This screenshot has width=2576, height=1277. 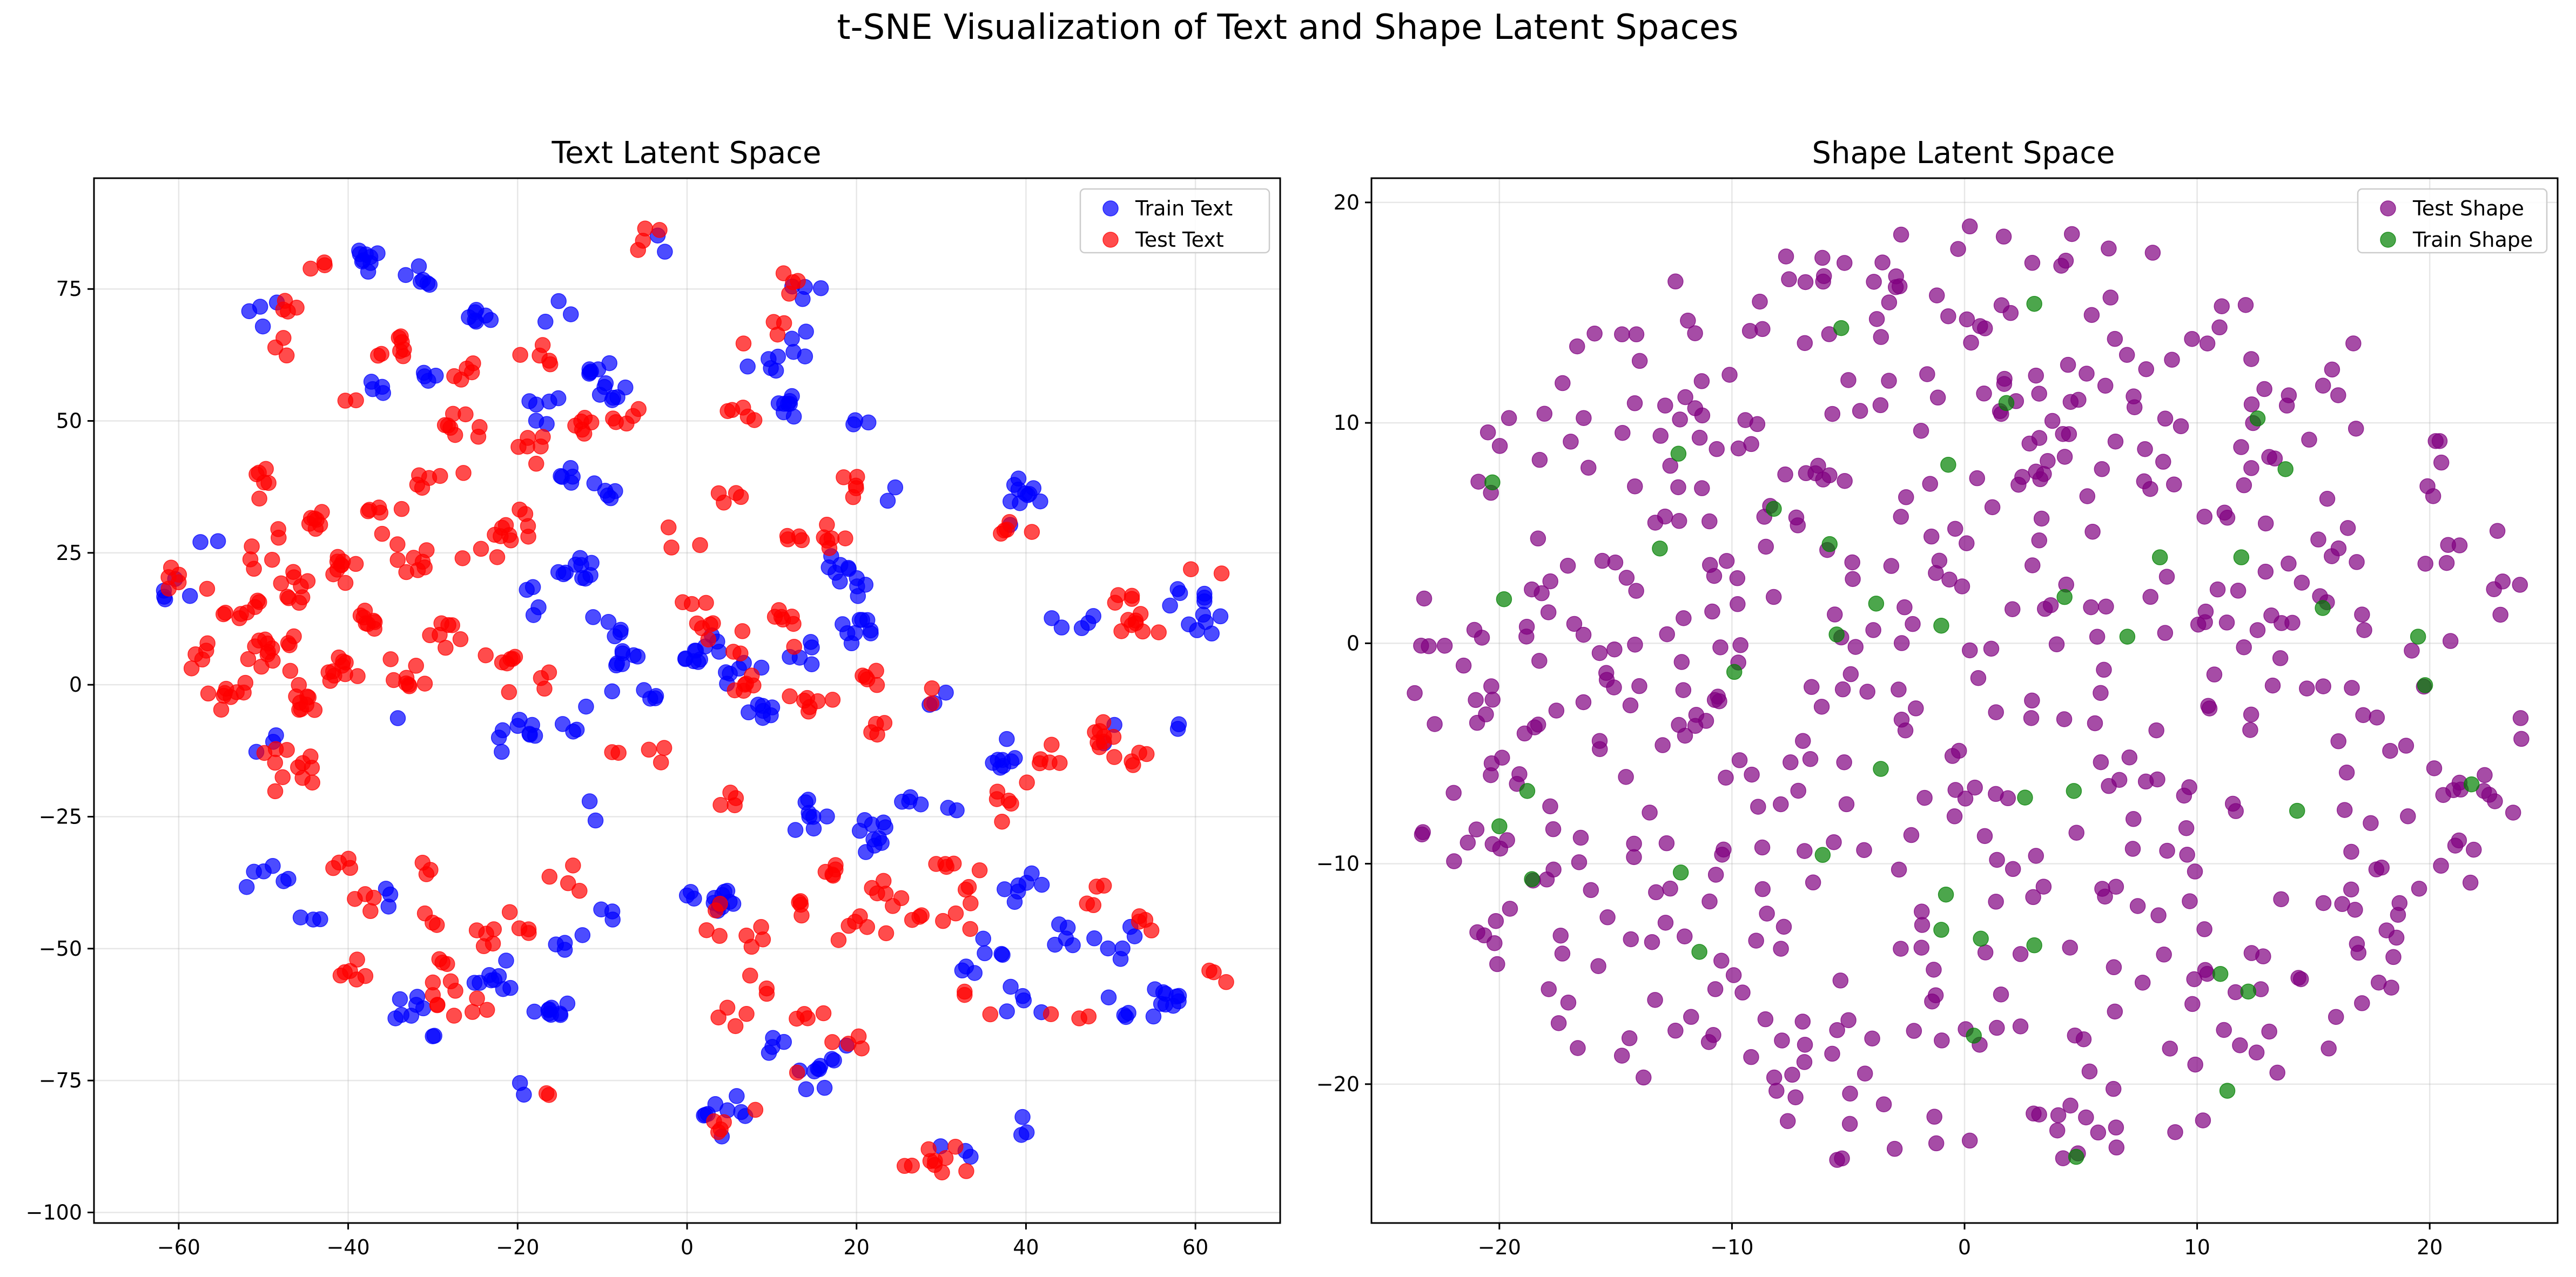 I want to click on text-legend-marker, so click(x=1110, y=208).